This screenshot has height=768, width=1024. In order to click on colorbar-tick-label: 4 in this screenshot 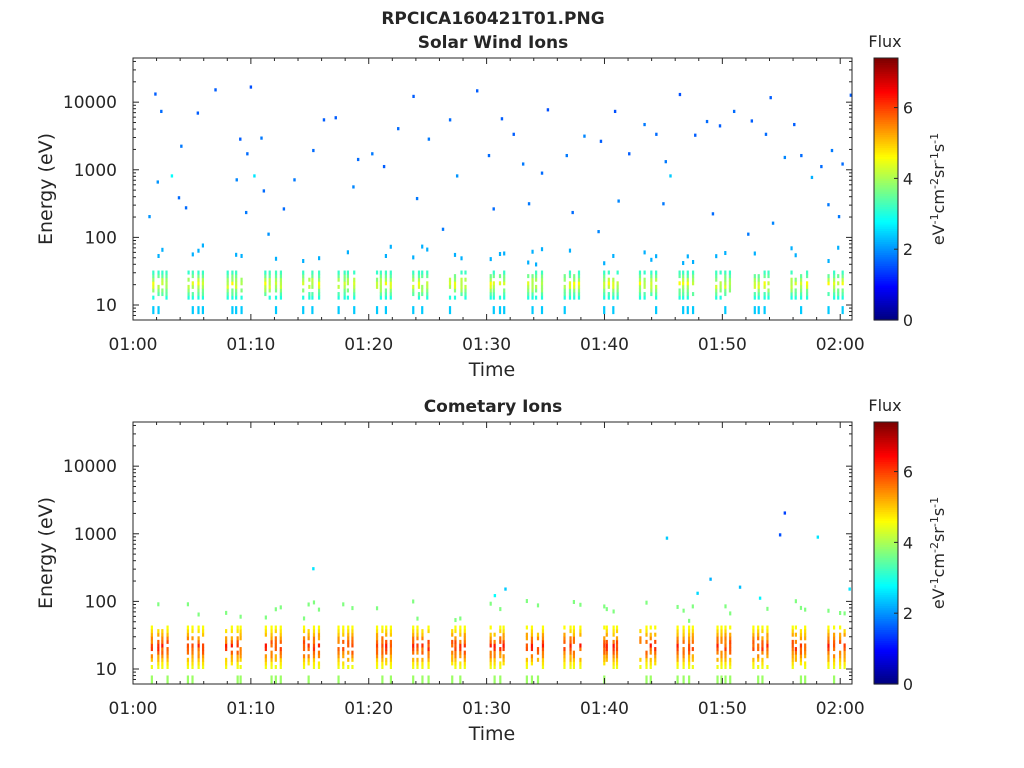, I will do `click(908, 178)`.